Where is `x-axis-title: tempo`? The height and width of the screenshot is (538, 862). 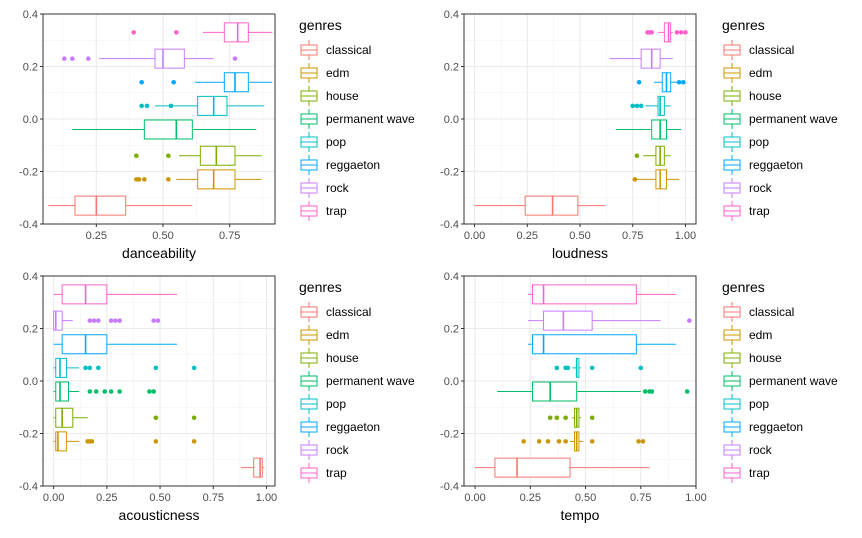 x-axis-title: tempo is located at coordinates (580, 515).